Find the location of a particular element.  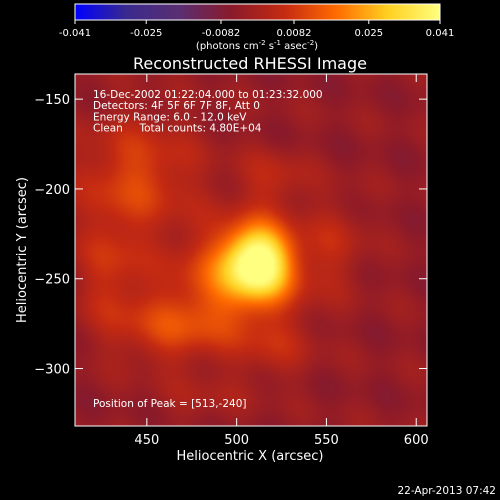

colorbar-tick-label: 0.0082 is located at coordinates (294, 33).